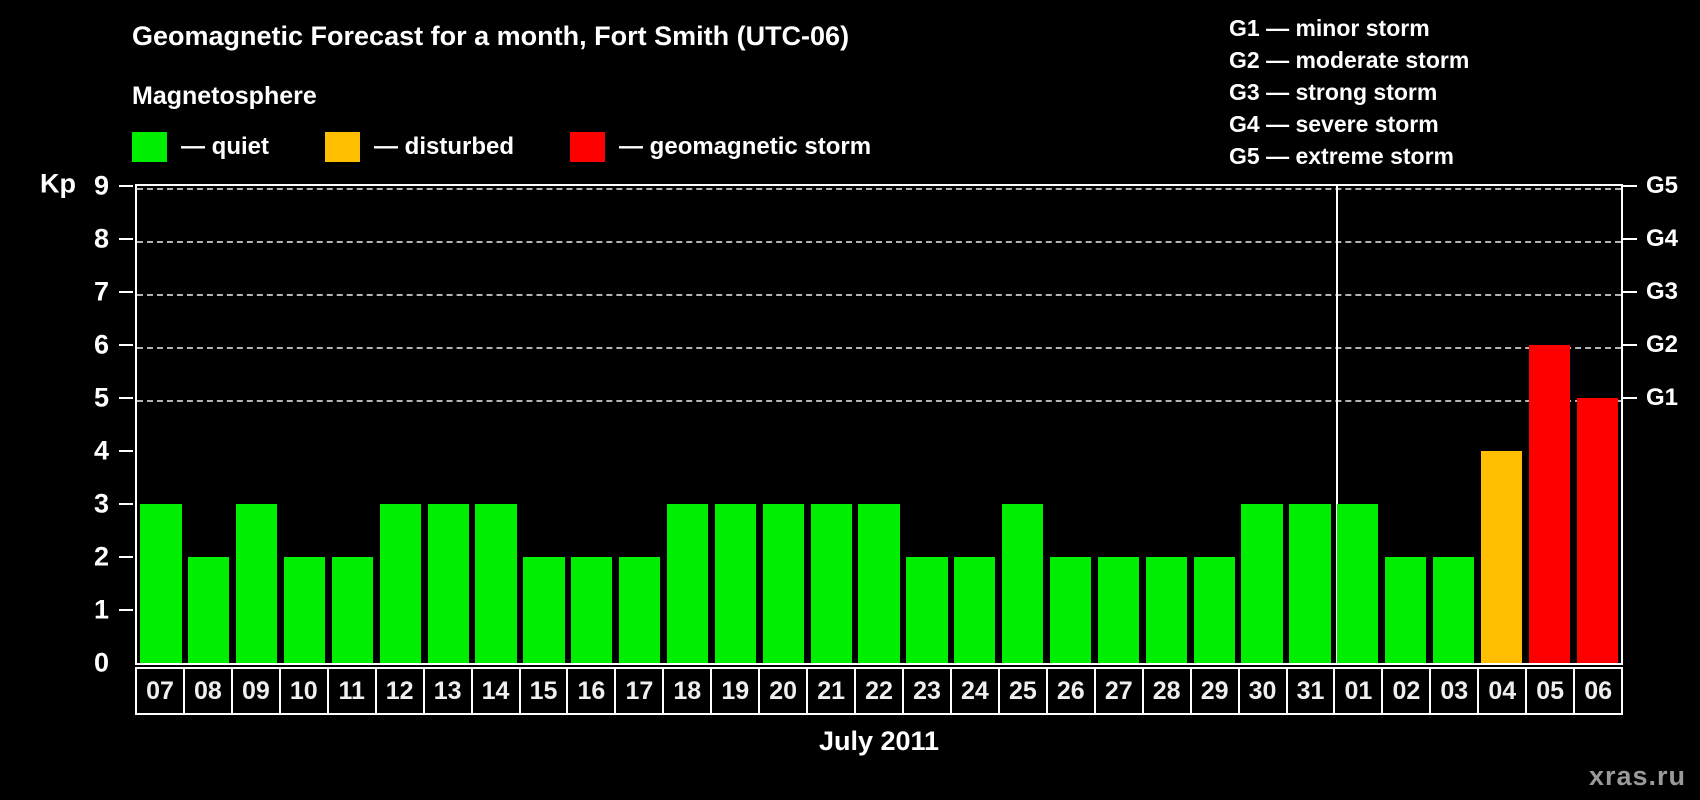 The height and width of the screenshot is (800, 1700). I want to click on day-label-10: 10, so click(305, 691).